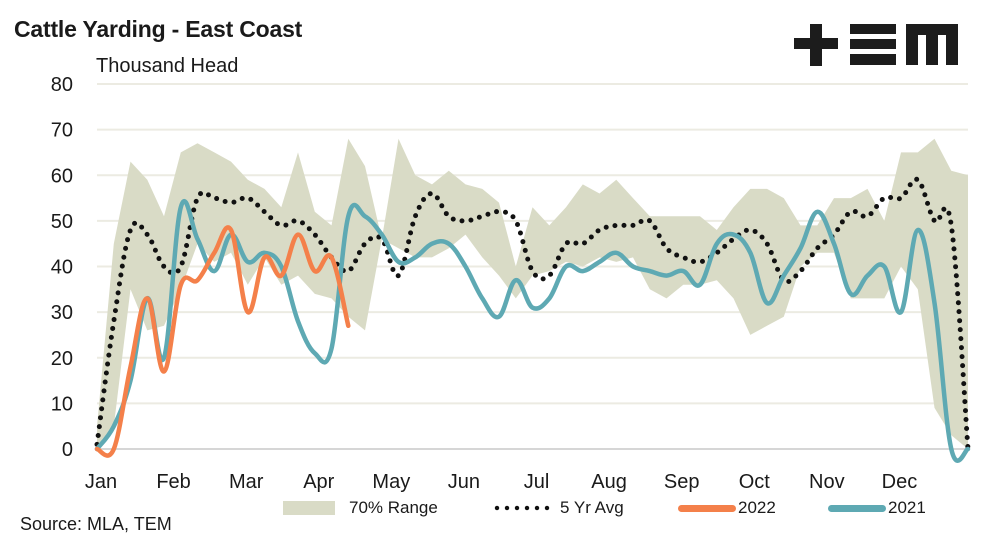 The height and width of the screenshot is (543, 1006). I want to click on y-axis-unit-label: Thousand Head, so click(167, 66).